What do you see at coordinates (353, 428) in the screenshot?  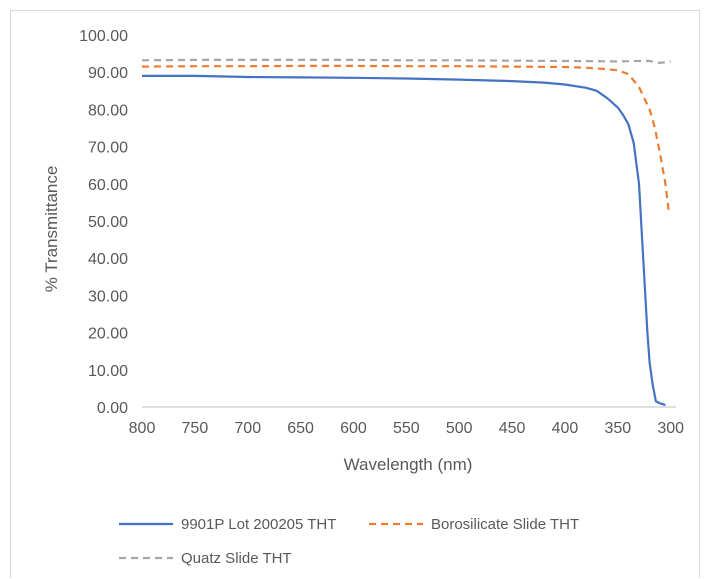 I see `x-tick-label: 600` at bounding box center [353, 428].